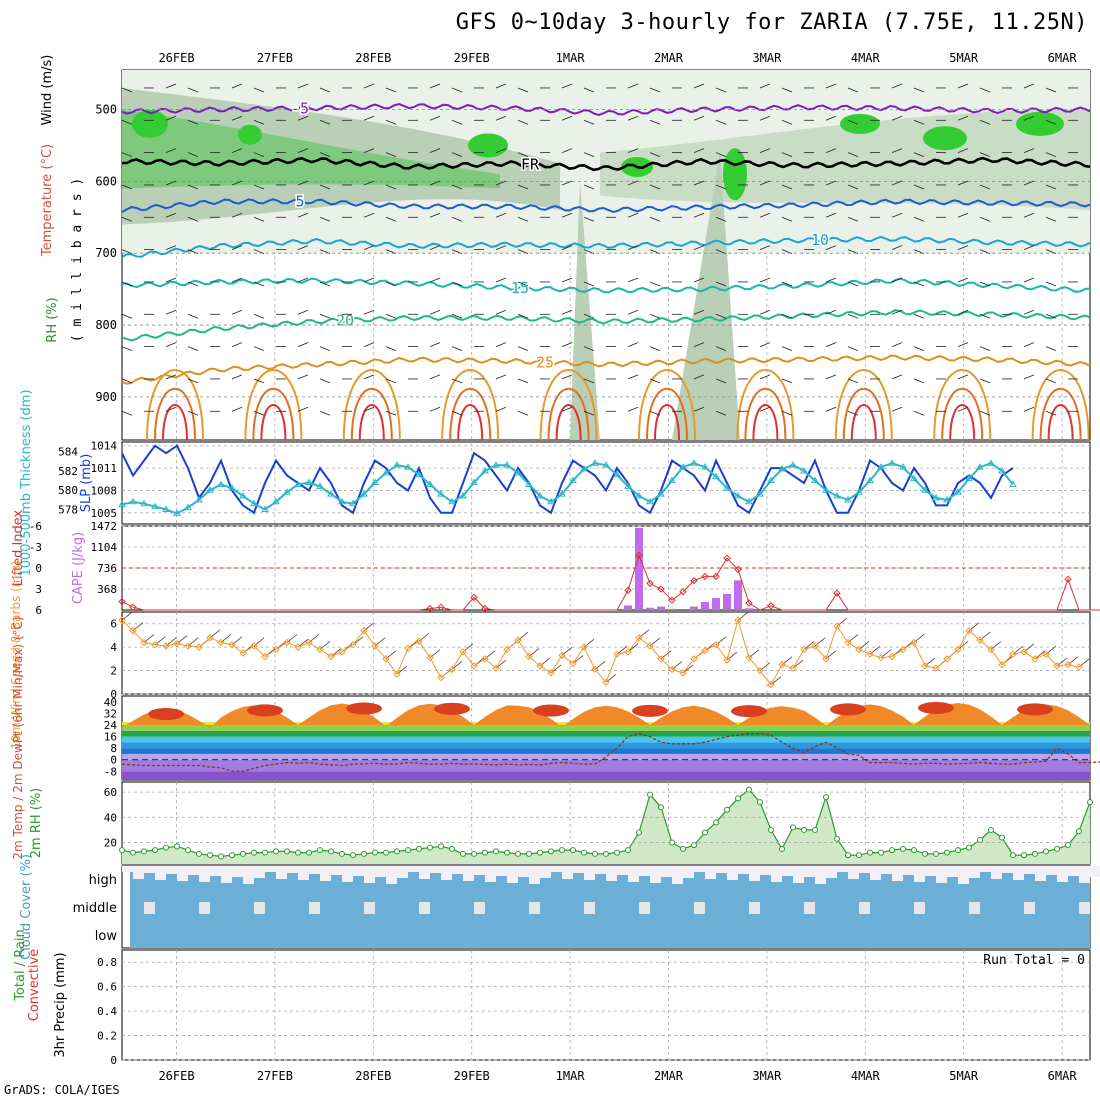 This screenshot has height=1100, width=1100. What do you see at coordinates (113, 694) in the screenshot?
I see `wind-tick-label: 0` at bounding box center [113, 694].